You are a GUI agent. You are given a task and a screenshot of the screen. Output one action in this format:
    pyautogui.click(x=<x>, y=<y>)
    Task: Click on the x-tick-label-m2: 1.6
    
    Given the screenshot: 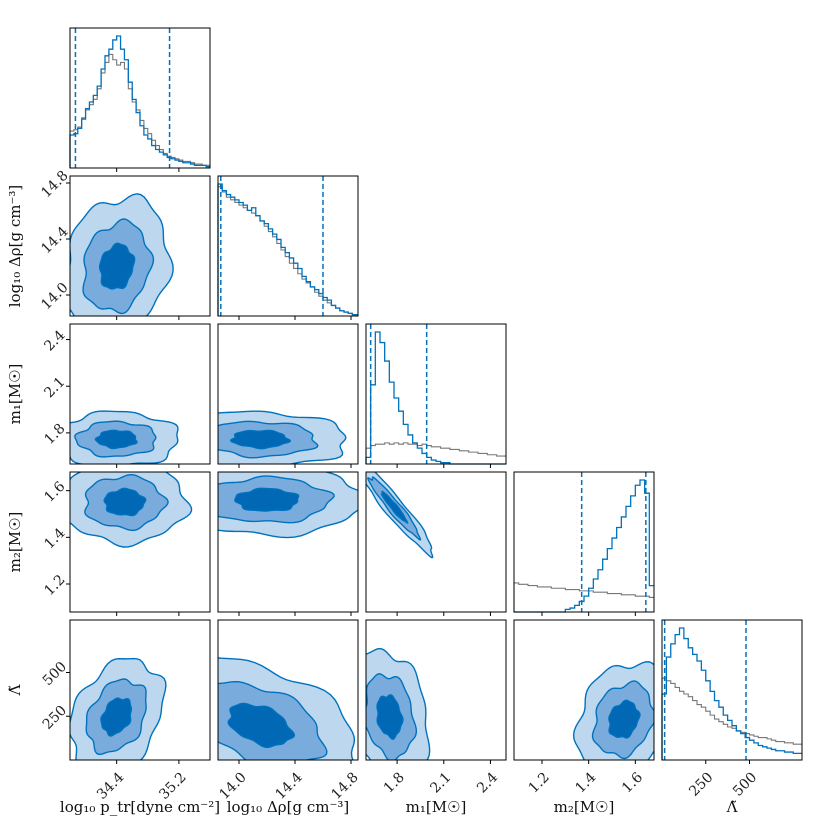 What is the action you would take?
    pyautogui.click(x=632, y=782)
    